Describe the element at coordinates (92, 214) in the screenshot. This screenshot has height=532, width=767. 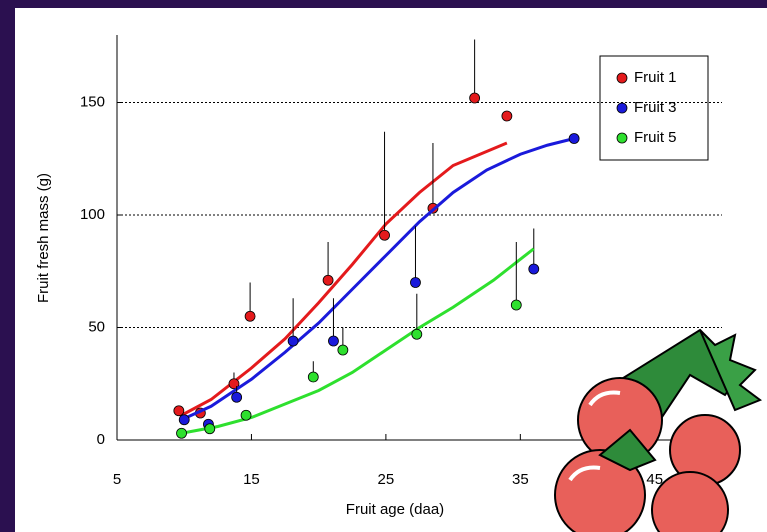
I see `y-tick-label: 100` at that location.